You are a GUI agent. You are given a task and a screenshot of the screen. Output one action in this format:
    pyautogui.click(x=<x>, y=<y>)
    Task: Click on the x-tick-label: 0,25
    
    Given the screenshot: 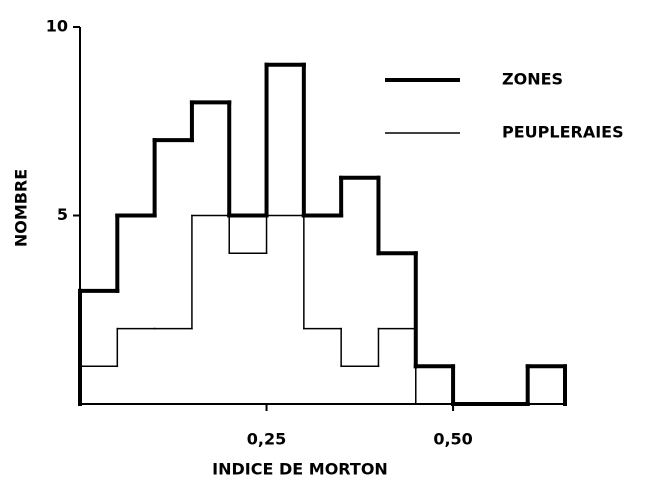 What is the action you would take?
    pyautogui.click(x=266, y=439)
    